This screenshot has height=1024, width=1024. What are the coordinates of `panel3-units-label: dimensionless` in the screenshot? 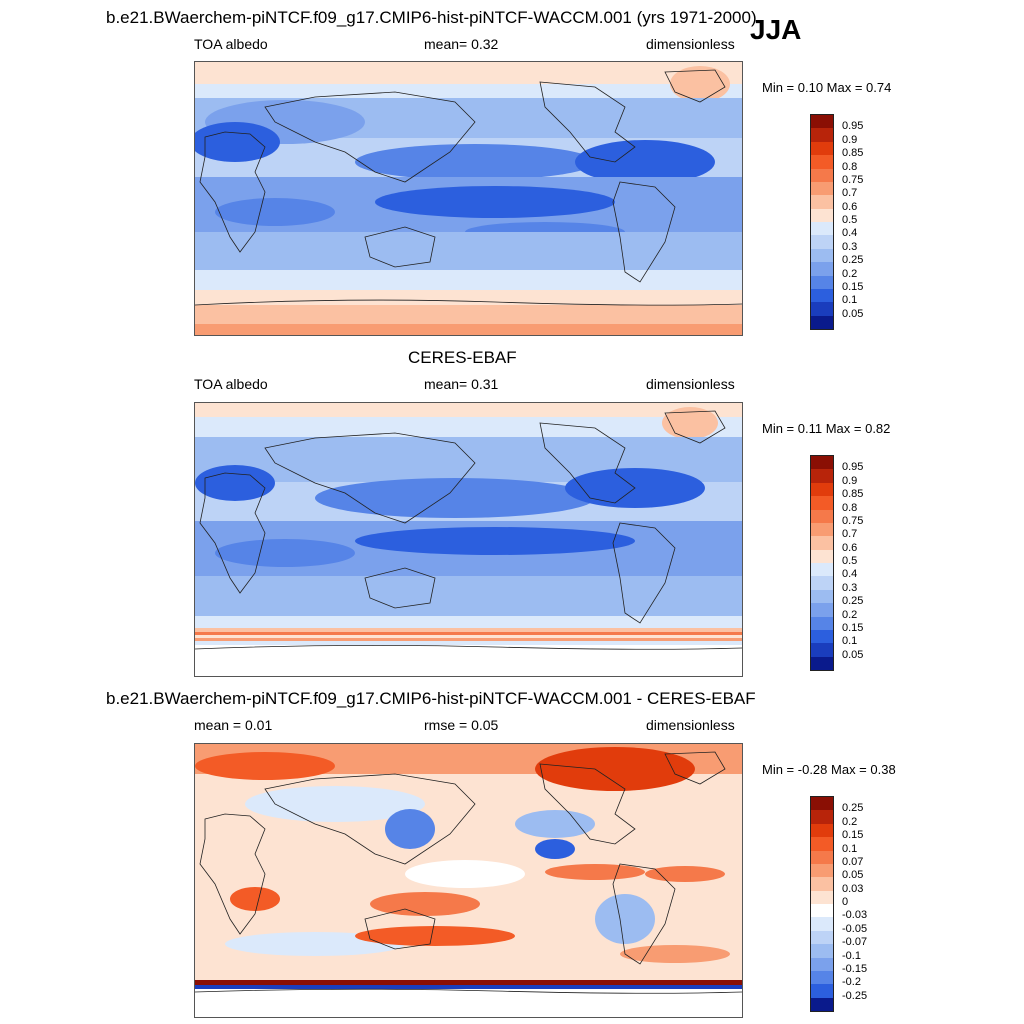 It's located at (690, 725).